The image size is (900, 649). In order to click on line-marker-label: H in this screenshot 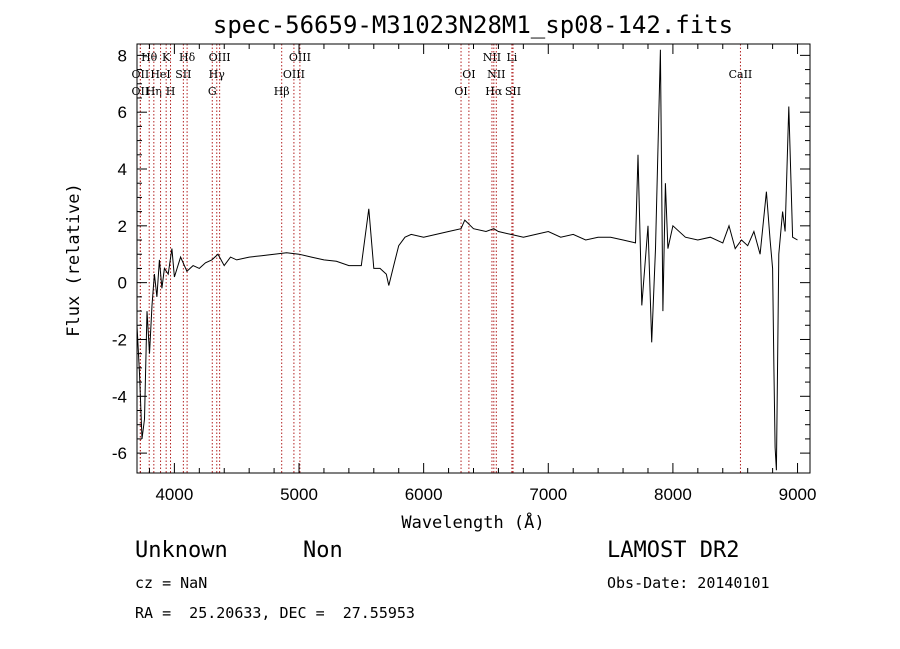, I will do `click(171, 91)`.